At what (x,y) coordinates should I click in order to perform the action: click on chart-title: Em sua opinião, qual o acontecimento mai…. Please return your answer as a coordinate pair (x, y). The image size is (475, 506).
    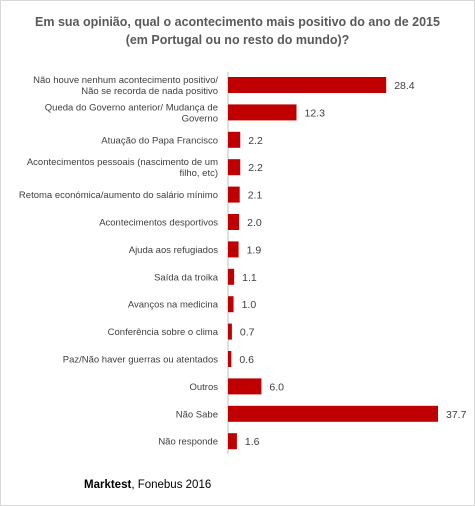
    Looking at the image, I should click on (237, 31).